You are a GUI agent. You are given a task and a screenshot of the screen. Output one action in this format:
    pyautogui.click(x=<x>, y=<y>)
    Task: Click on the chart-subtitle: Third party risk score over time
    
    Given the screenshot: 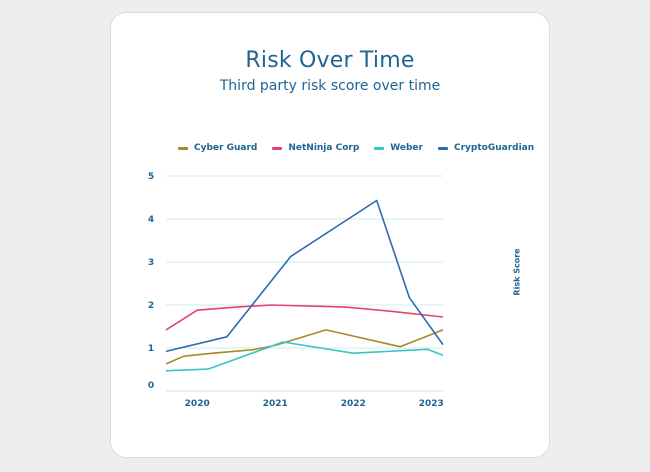 What is the action you would take?
    pyautogui.click(x=330, y=86)
    